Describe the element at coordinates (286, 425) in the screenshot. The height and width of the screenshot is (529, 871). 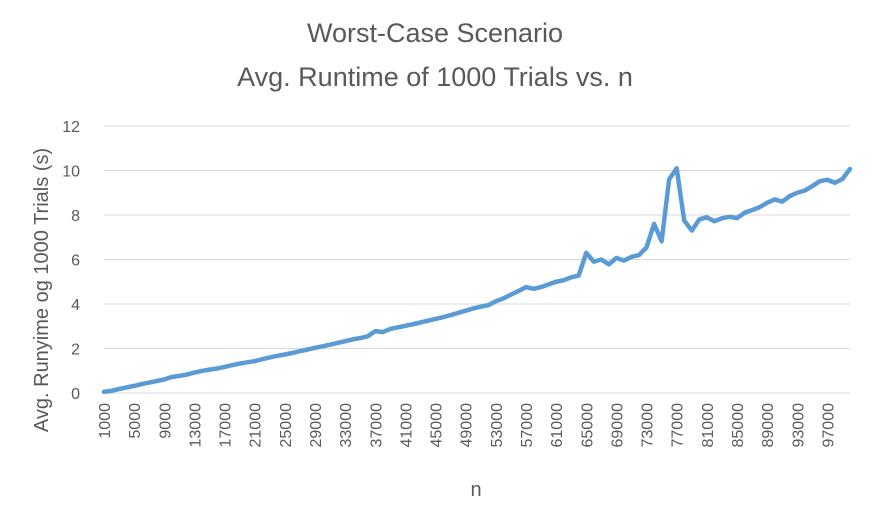
I see `x-tick-label: 25000` at that location.